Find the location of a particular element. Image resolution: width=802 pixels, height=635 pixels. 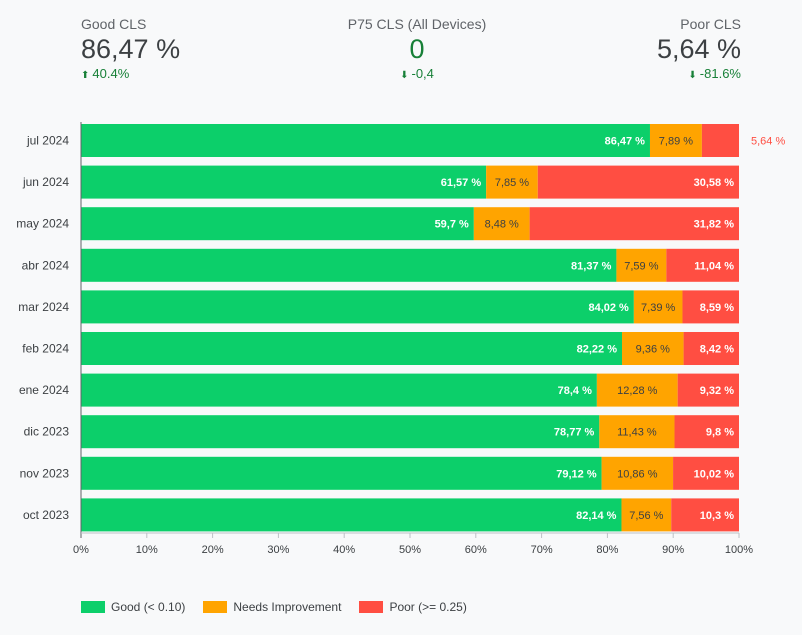

data-label: 7,89 % is located at coordinates (676, 142).